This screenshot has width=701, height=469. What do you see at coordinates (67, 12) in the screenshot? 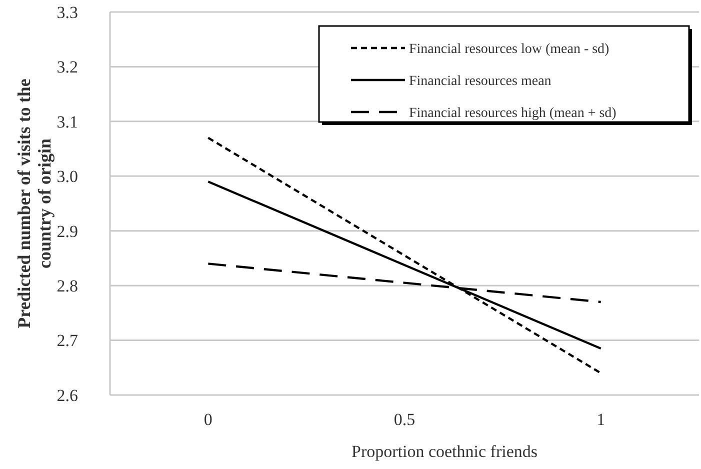
I see `y-tick-label: 3.3` at bounding box center [67, 12].